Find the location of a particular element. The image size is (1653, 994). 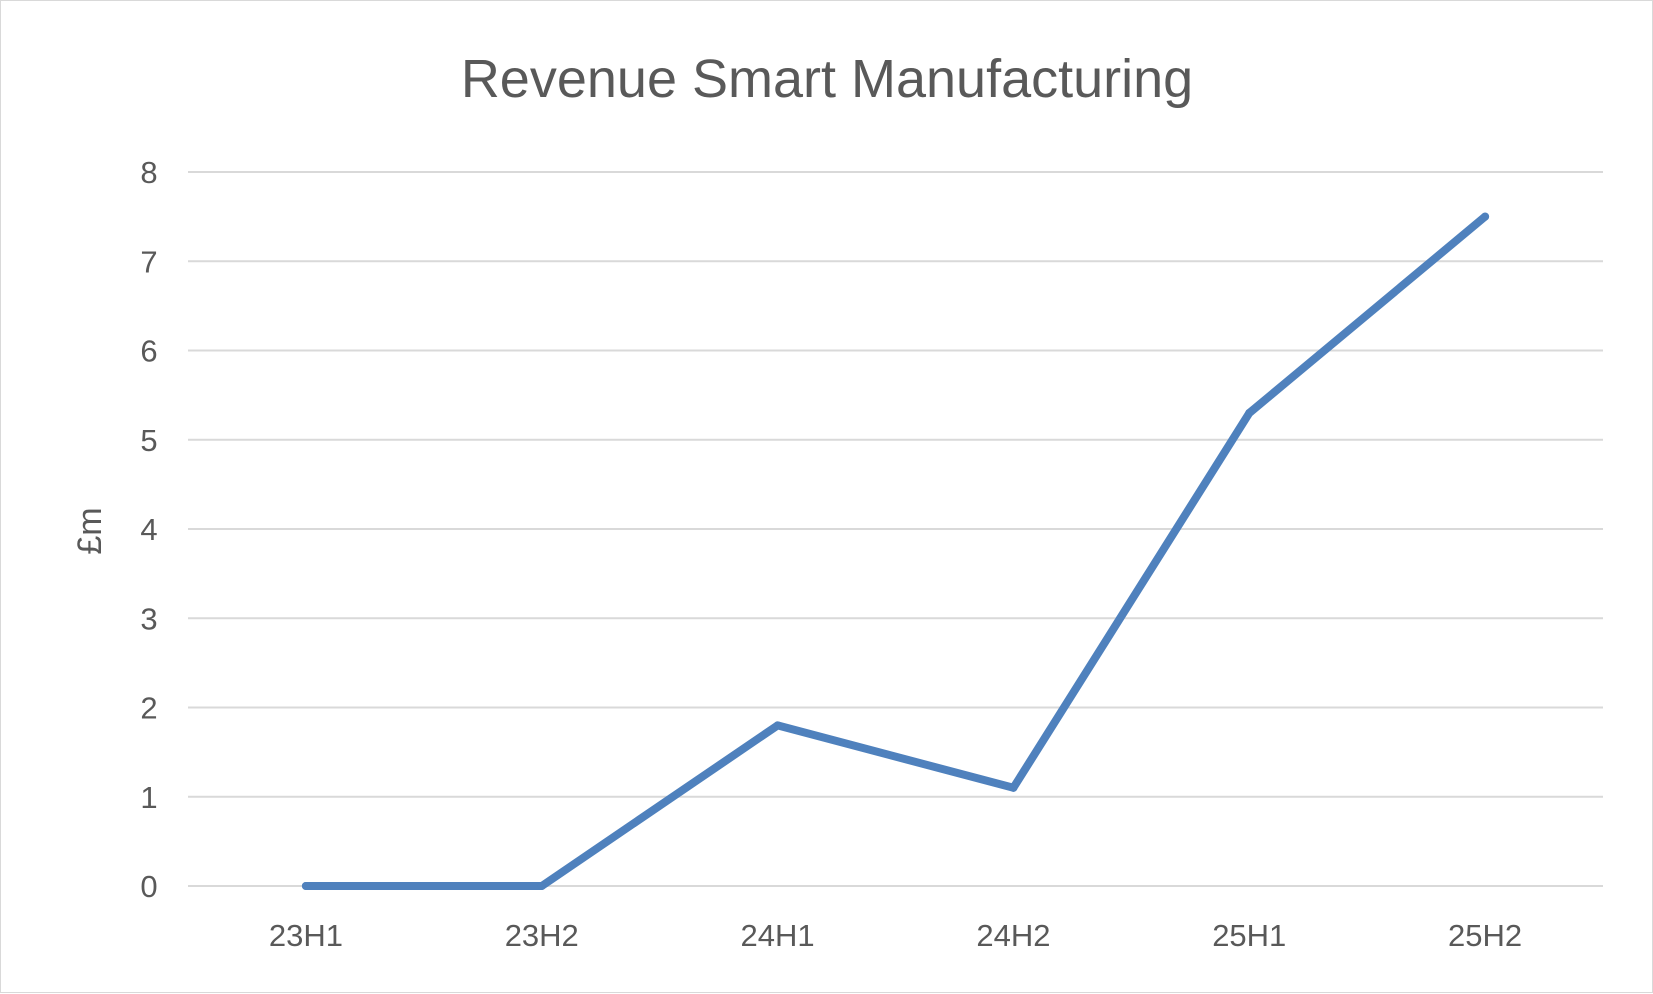

y-tick-label: 4 is located at coordinates (148, 529).